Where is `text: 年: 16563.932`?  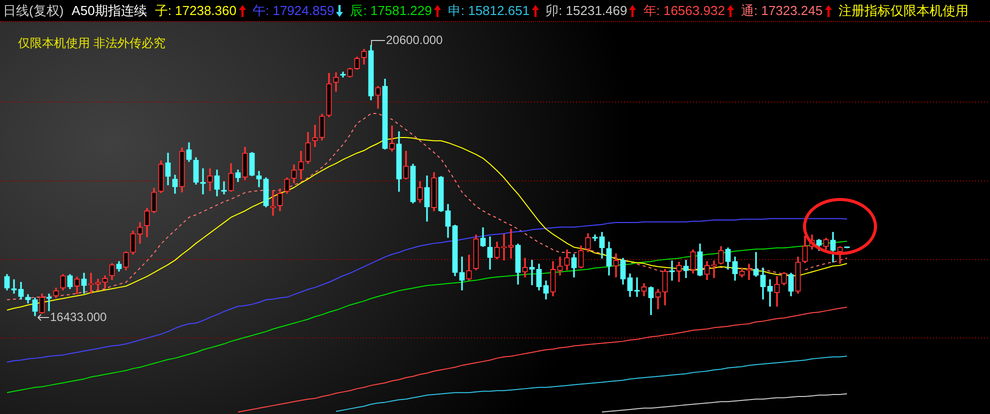 text: 年: 16563.932 is located at coordinates (684, 11).